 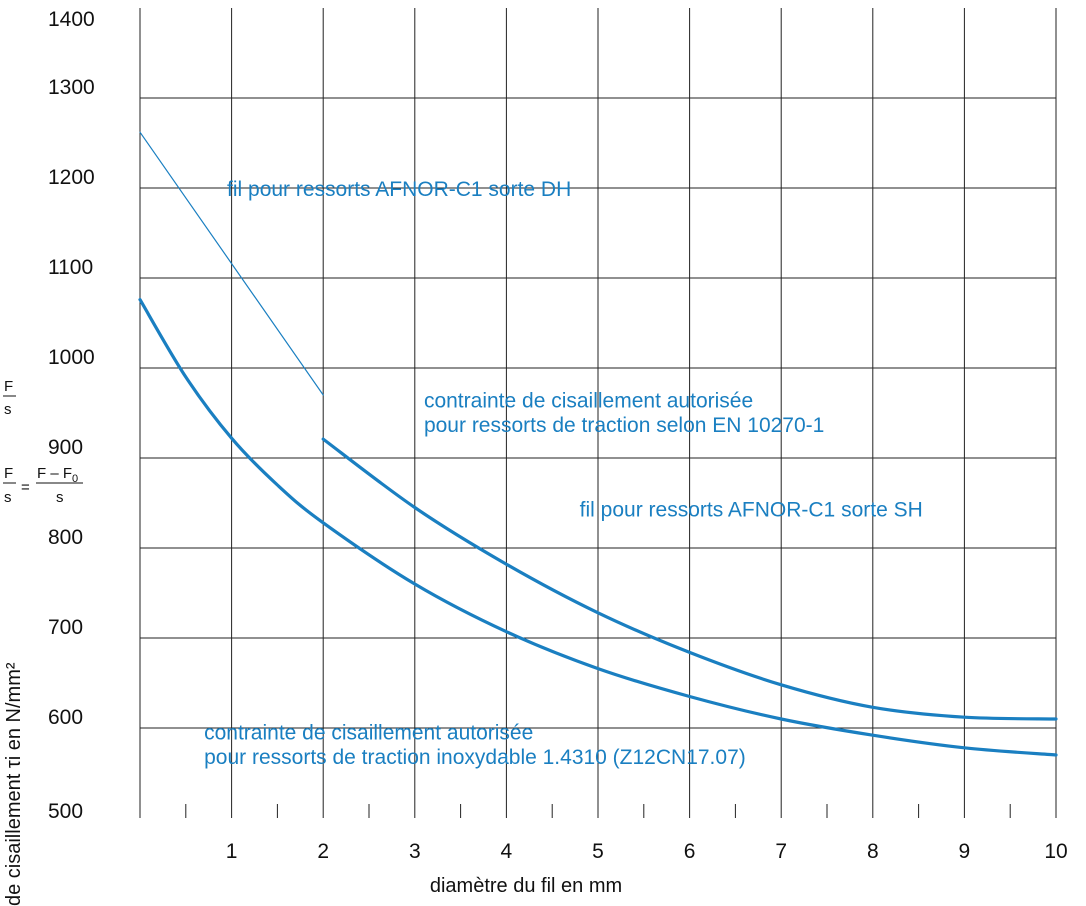 What do you see at coordinates (14, 784) in the screenshot?
I see `y-axis-title: de cisaillement τi en N/mm²` at bounding box center [14, 784].